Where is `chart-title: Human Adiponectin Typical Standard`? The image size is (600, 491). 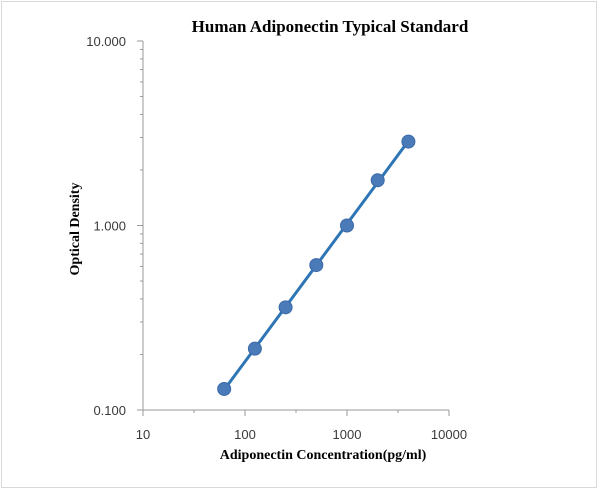
chart-title: Human Adiponectin Typical Standard is located at coordinates (330, 26).